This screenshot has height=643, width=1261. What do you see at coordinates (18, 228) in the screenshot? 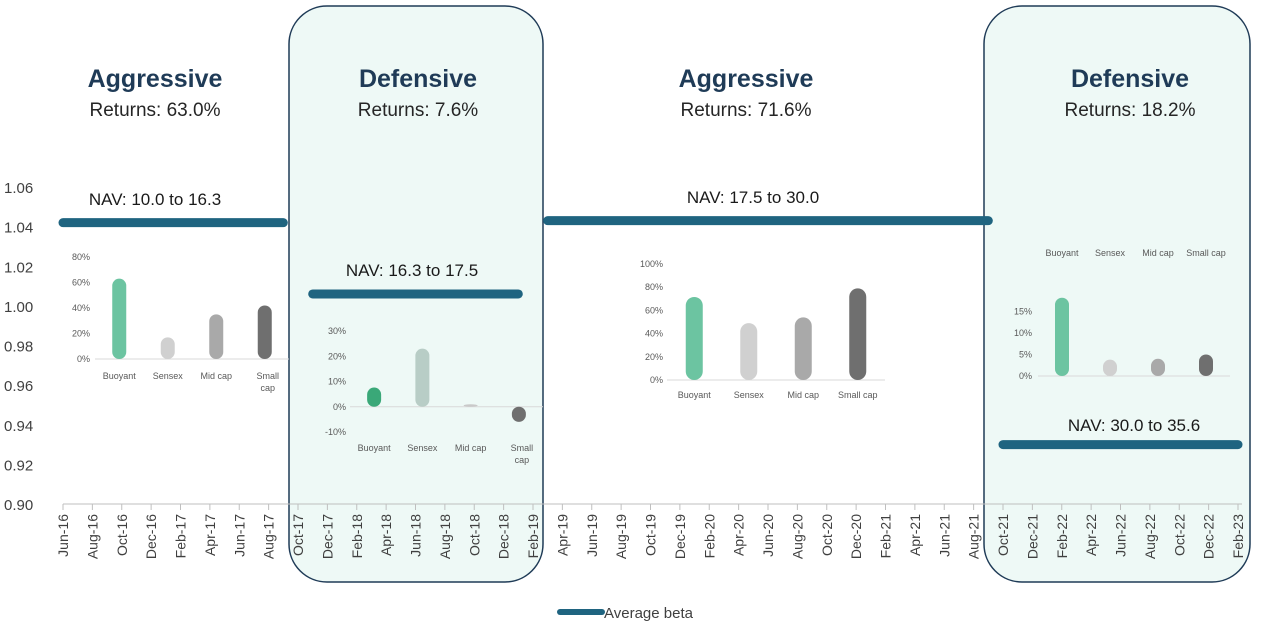
I see `y-tick-label: 1.04` at bounding box center [18, 228].